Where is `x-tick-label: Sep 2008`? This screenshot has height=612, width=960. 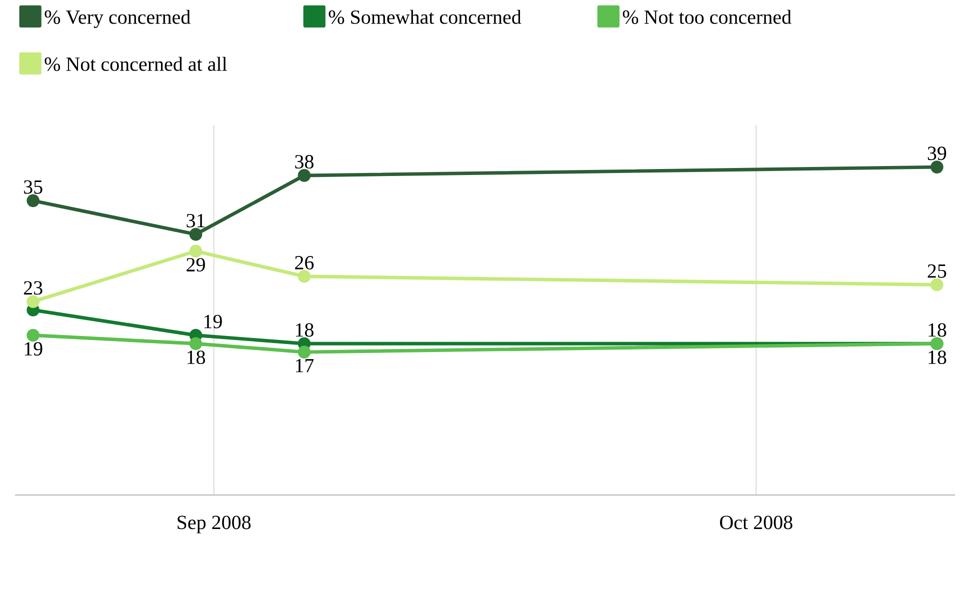
x-tick-label: Sep 2008 is located at coordinates (214, 525).